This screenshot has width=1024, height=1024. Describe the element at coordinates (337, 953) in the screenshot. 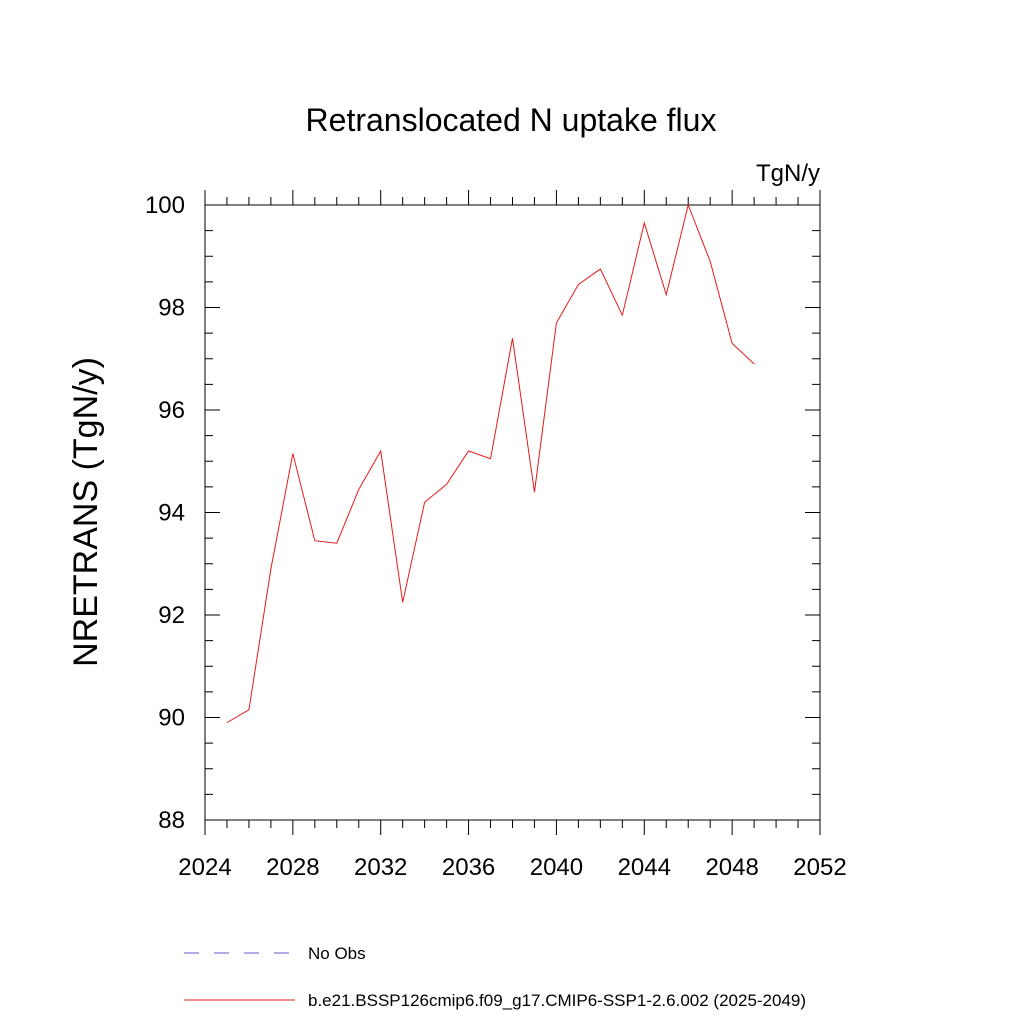

I see `legend-label: No Obs` at that location.